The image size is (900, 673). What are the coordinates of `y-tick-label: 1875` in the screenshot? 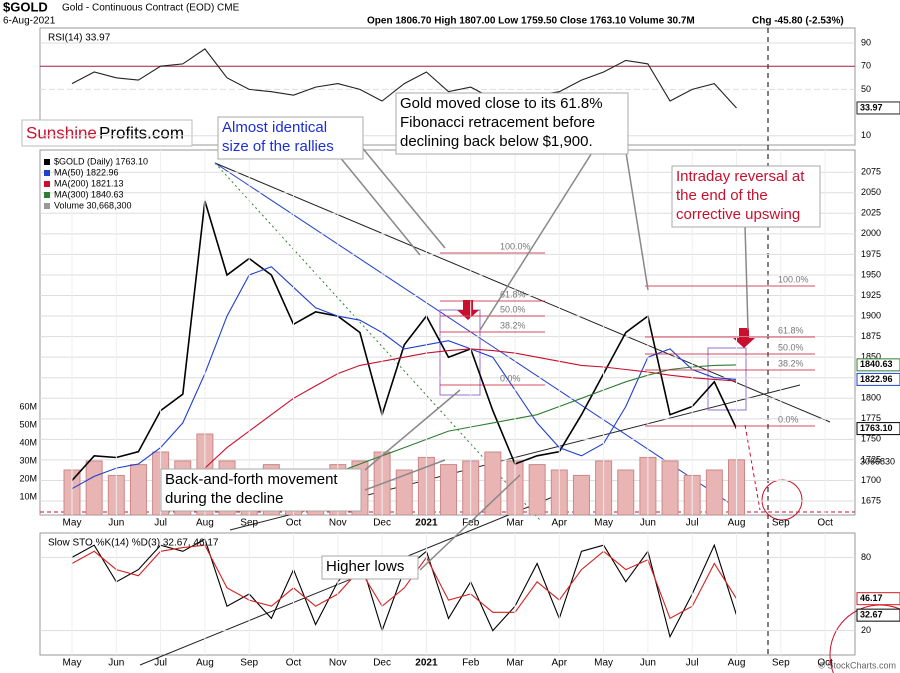 It's located at (871, 336).